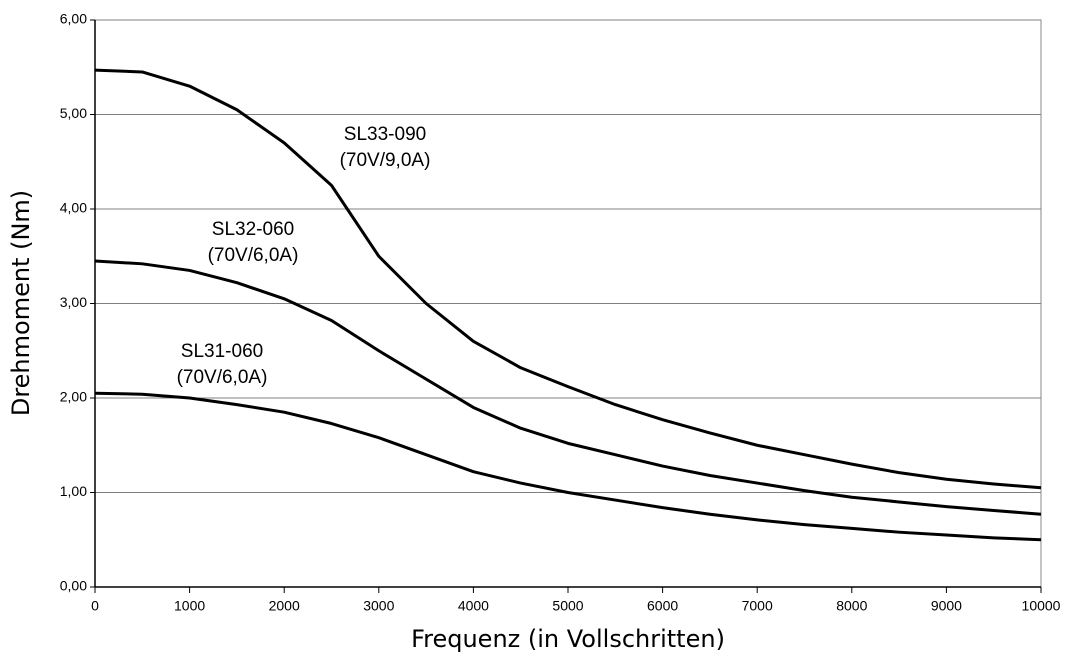 The image size is (1069, 659). I want to click on x-tick-label: 4000, so click(473, 606).